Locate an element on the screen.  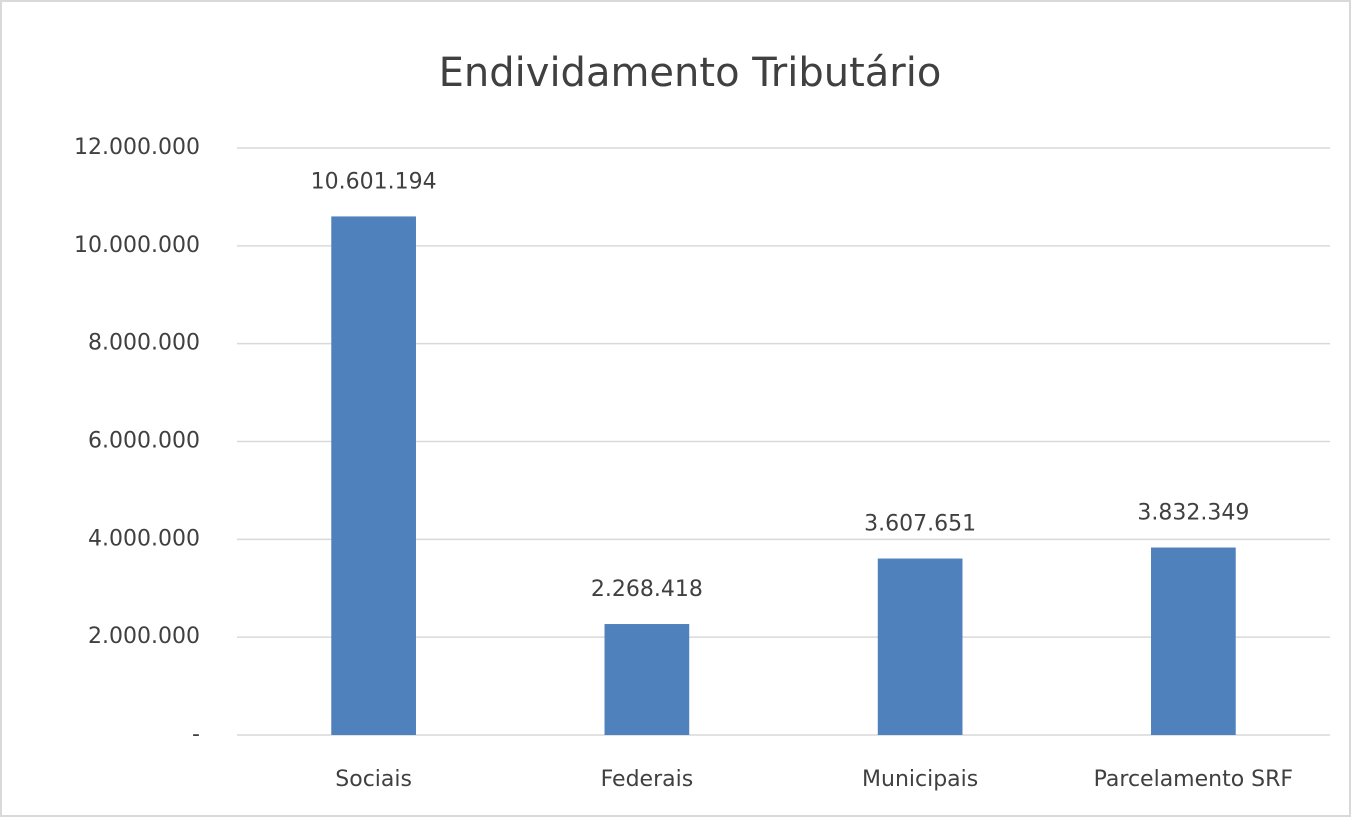
x-tick-label: Municipais is located at coordinates (920, 779).